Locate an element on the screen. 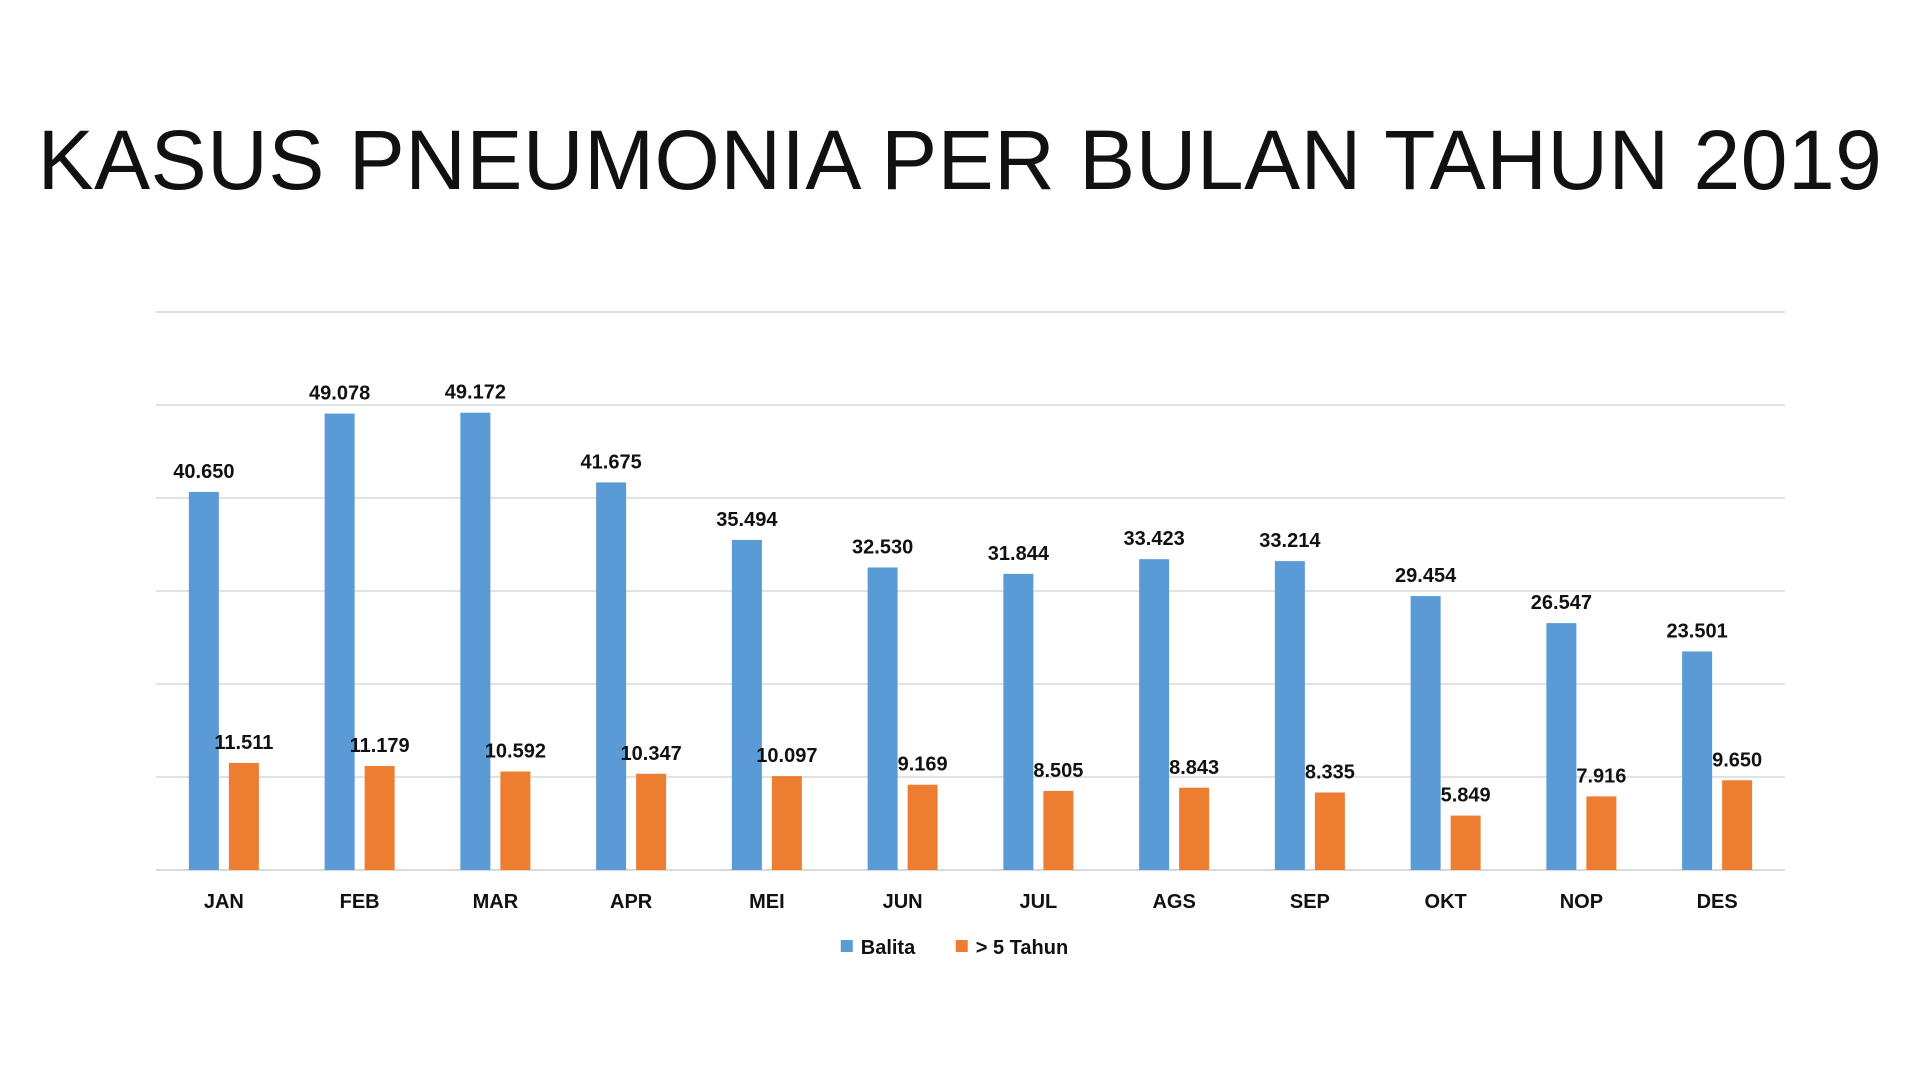 Image resolution: width=1920 pixels, height=1080 pixels. data-label: 10.347 is located at coordinates (651, 754).